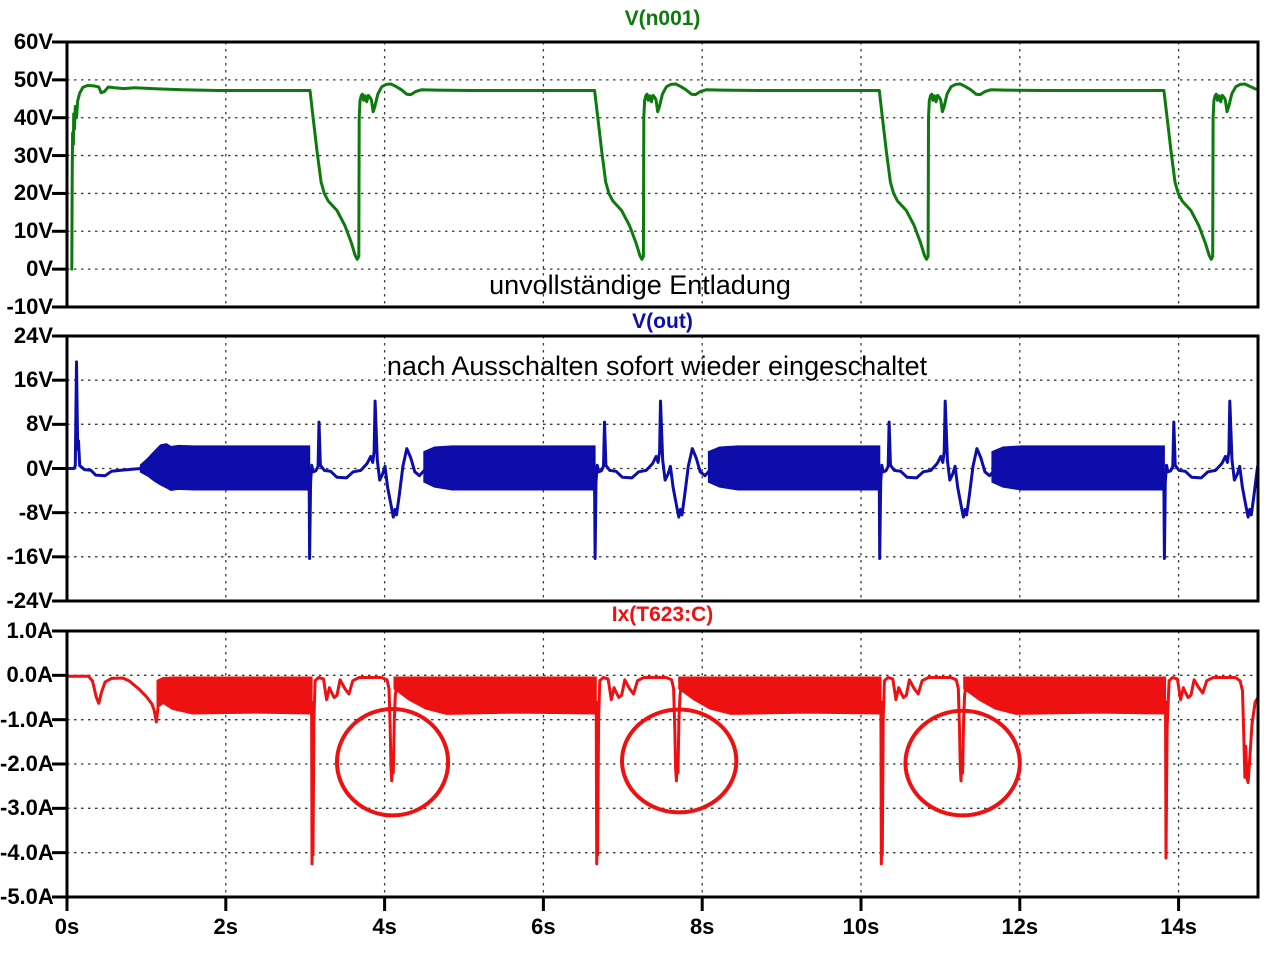 The width and height of the screenshot is (1280, 956). I want to click on pane-title-vout: V(out), so click(662, 321).